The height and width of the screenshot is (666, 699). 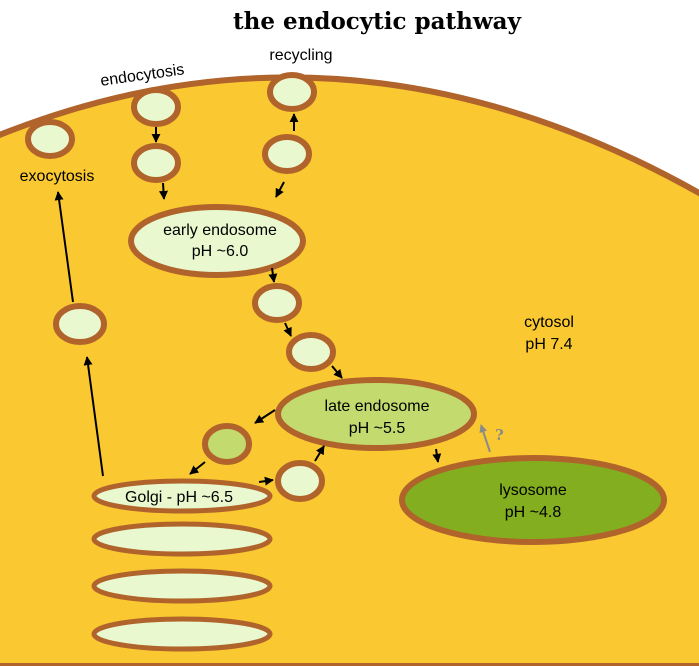 What do you see at coordinates (533, 512) in the screenshot?
I see `lysosome-ph: pH ~4.8` at bounding box center [533, 512].